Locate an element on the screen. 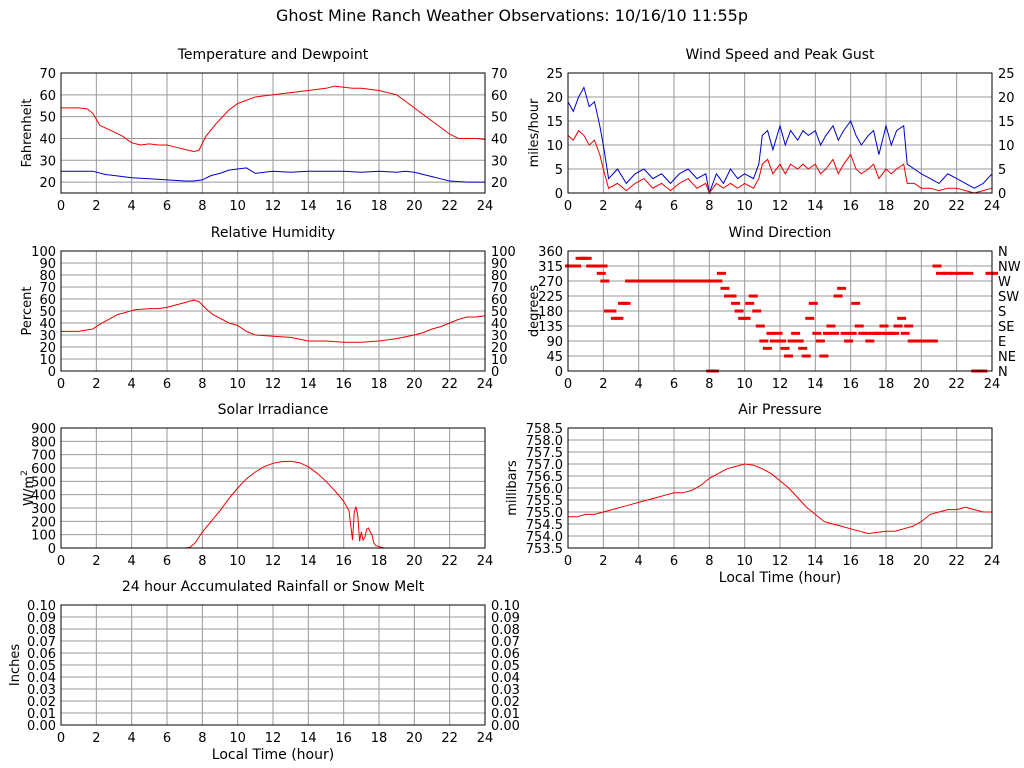 The height and width of the screenshot is (768, 1024). x-tick-label: 8 is located at coordinates (202, 384).